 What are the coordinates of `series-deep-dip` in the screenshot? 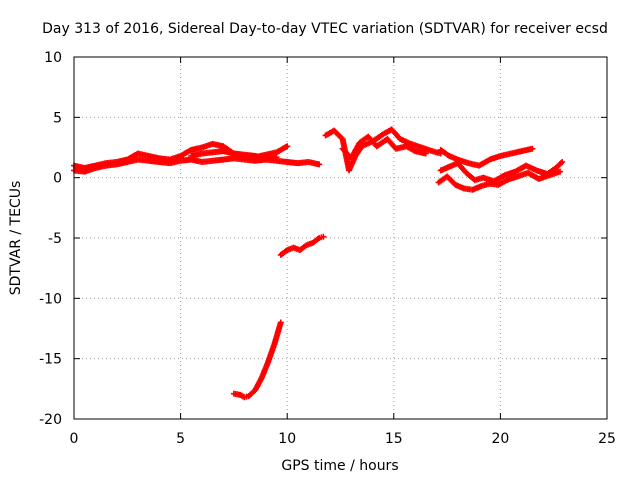 It's located at (257, 360).